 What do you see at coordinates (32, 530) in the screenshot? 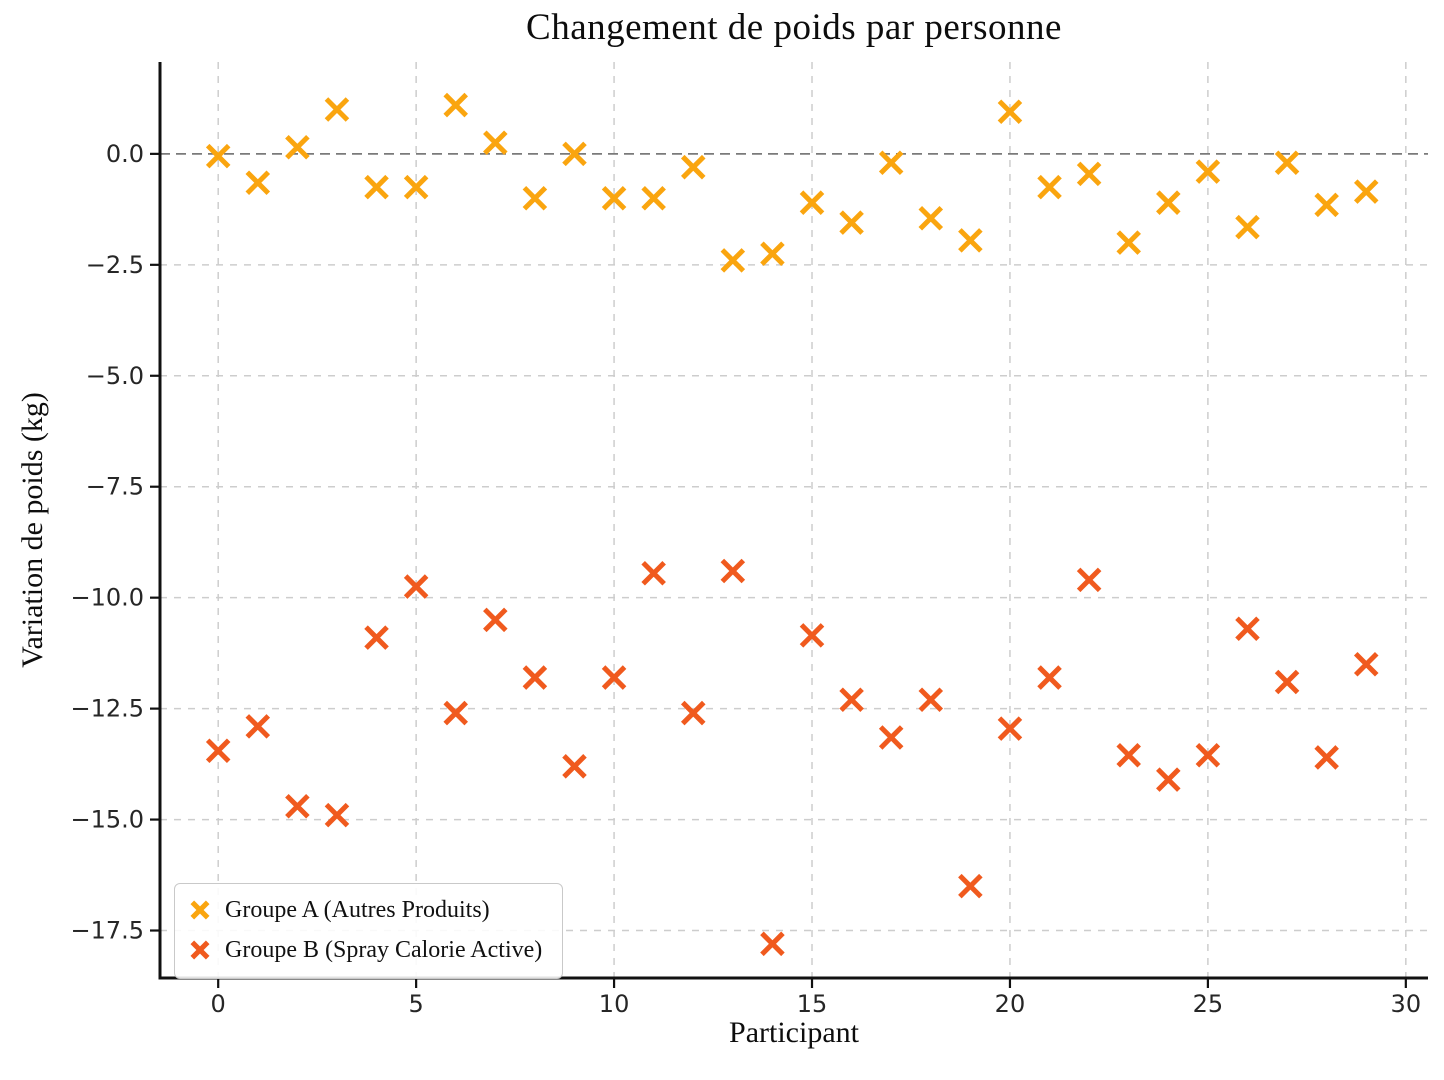
I see `y-axis-label: Variation de poids (kg)` at bounding box center [32, 530].